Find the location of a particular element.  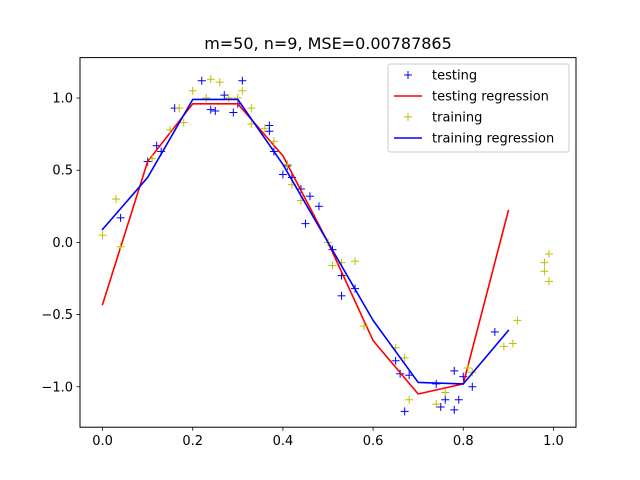

legend-label: training regression is located at coordinates (493, 139).